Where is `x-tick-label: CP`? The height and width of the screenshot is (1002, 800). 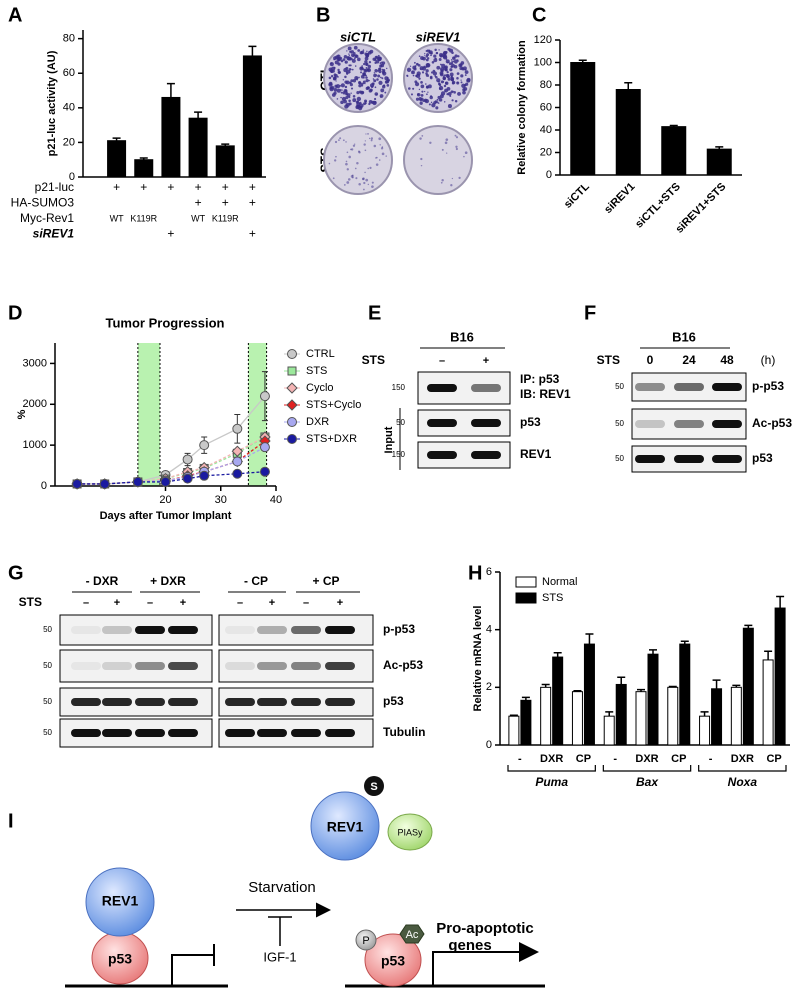
x-tick-label: CP is located at coordinates (678, 759).